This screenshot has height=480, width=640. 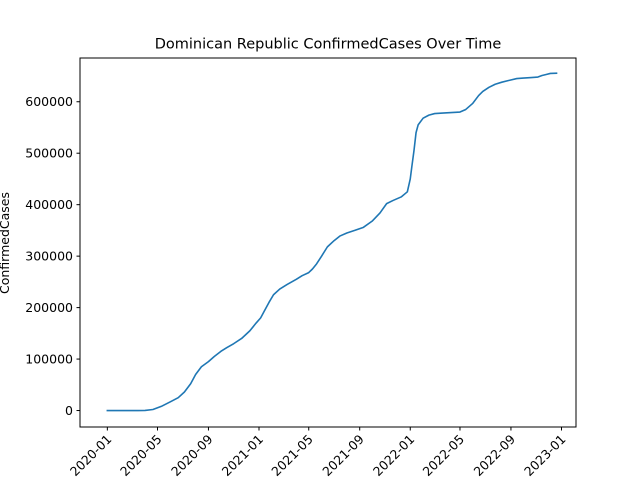 What do you see at coordinates (49, 153) in the screenshot?
I see `y-tick-label: 500000` at bounding box center [49, 153].